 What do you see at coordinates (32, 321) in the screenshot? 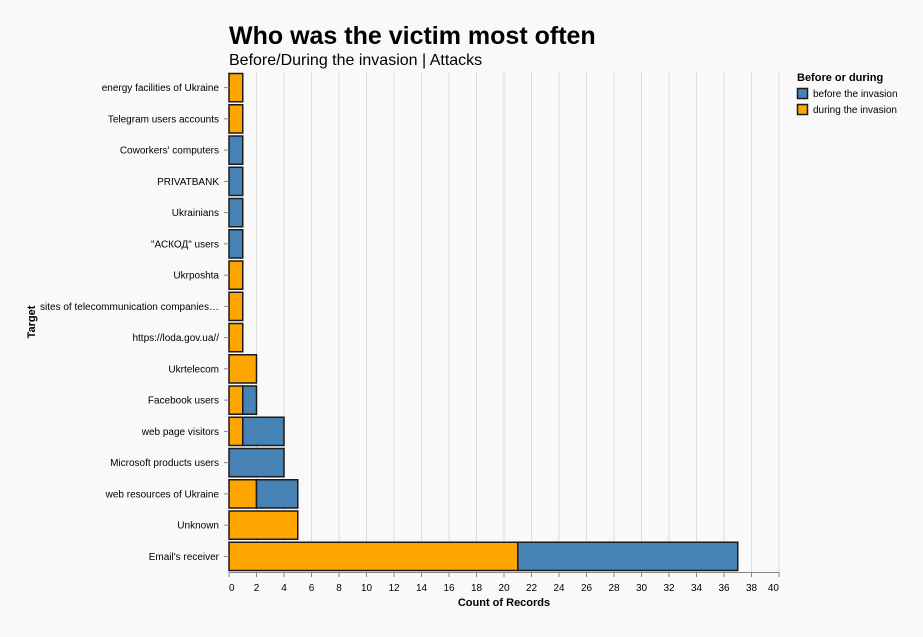
I see `y-axis-title: Target` at bounding box center [32, 321].